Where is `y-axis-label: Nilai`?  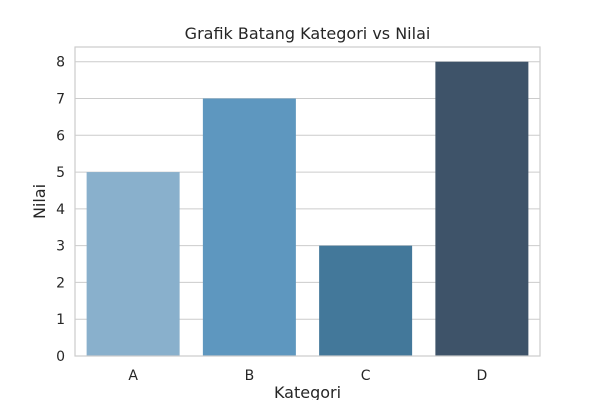 y-axis-label: Nilai is located at coordinates (39, 201).